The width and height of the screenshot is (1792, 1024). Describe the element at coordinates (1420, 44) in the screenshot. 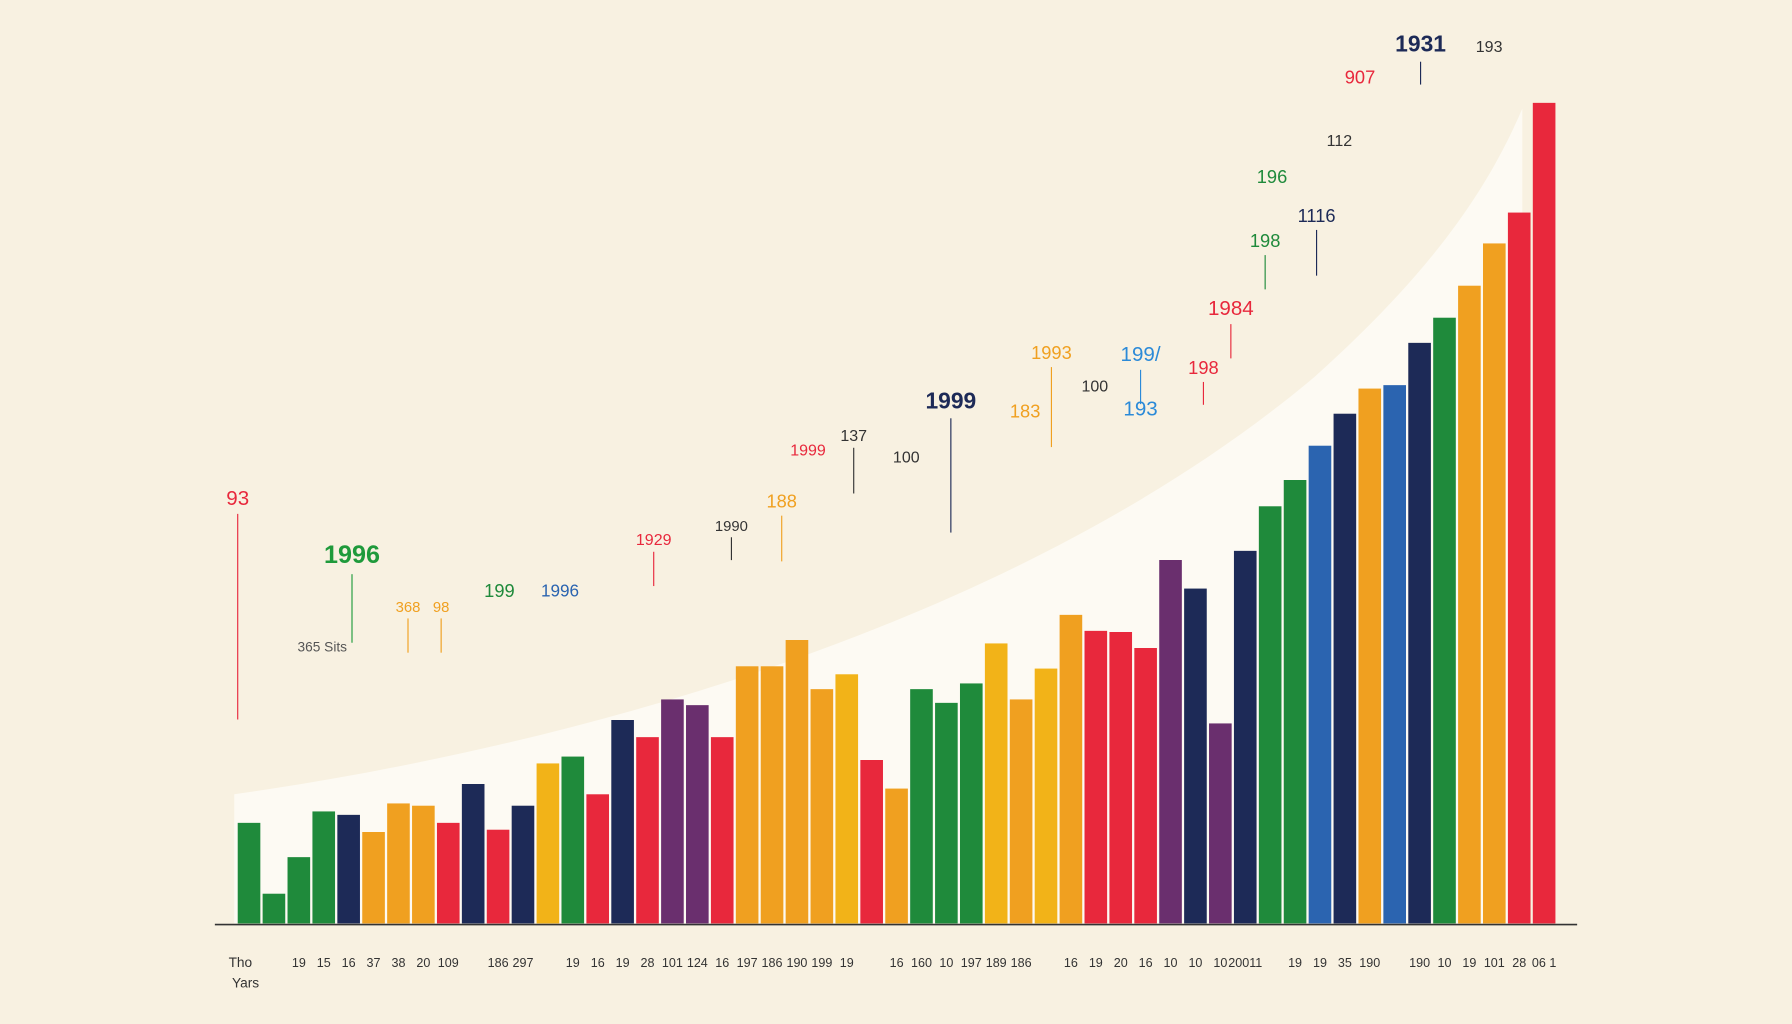

I see `annotation: 1931` at that location.